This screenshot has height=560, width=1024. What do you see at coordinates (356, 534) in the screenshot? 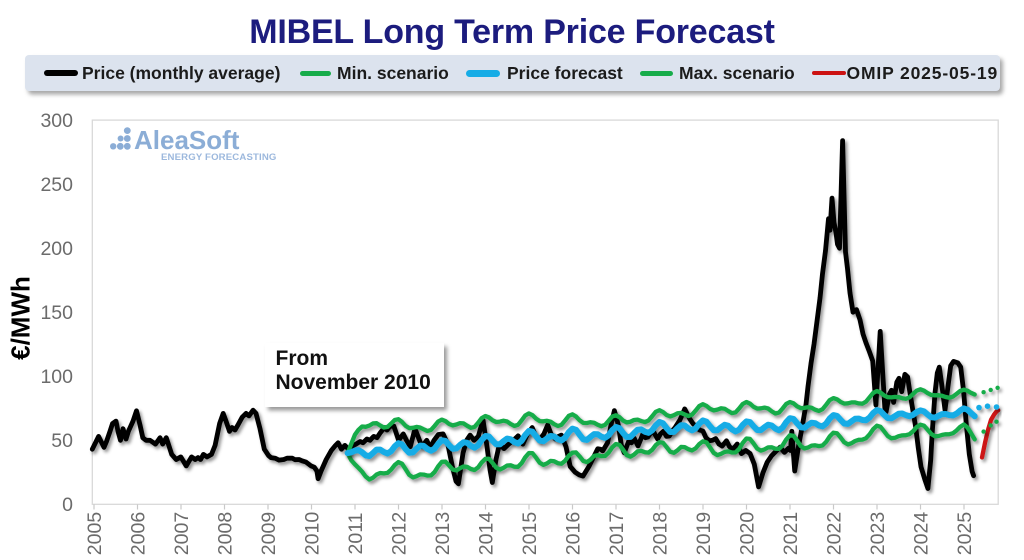
I see `svg-text: 2011` at bounding box center [356, 534].